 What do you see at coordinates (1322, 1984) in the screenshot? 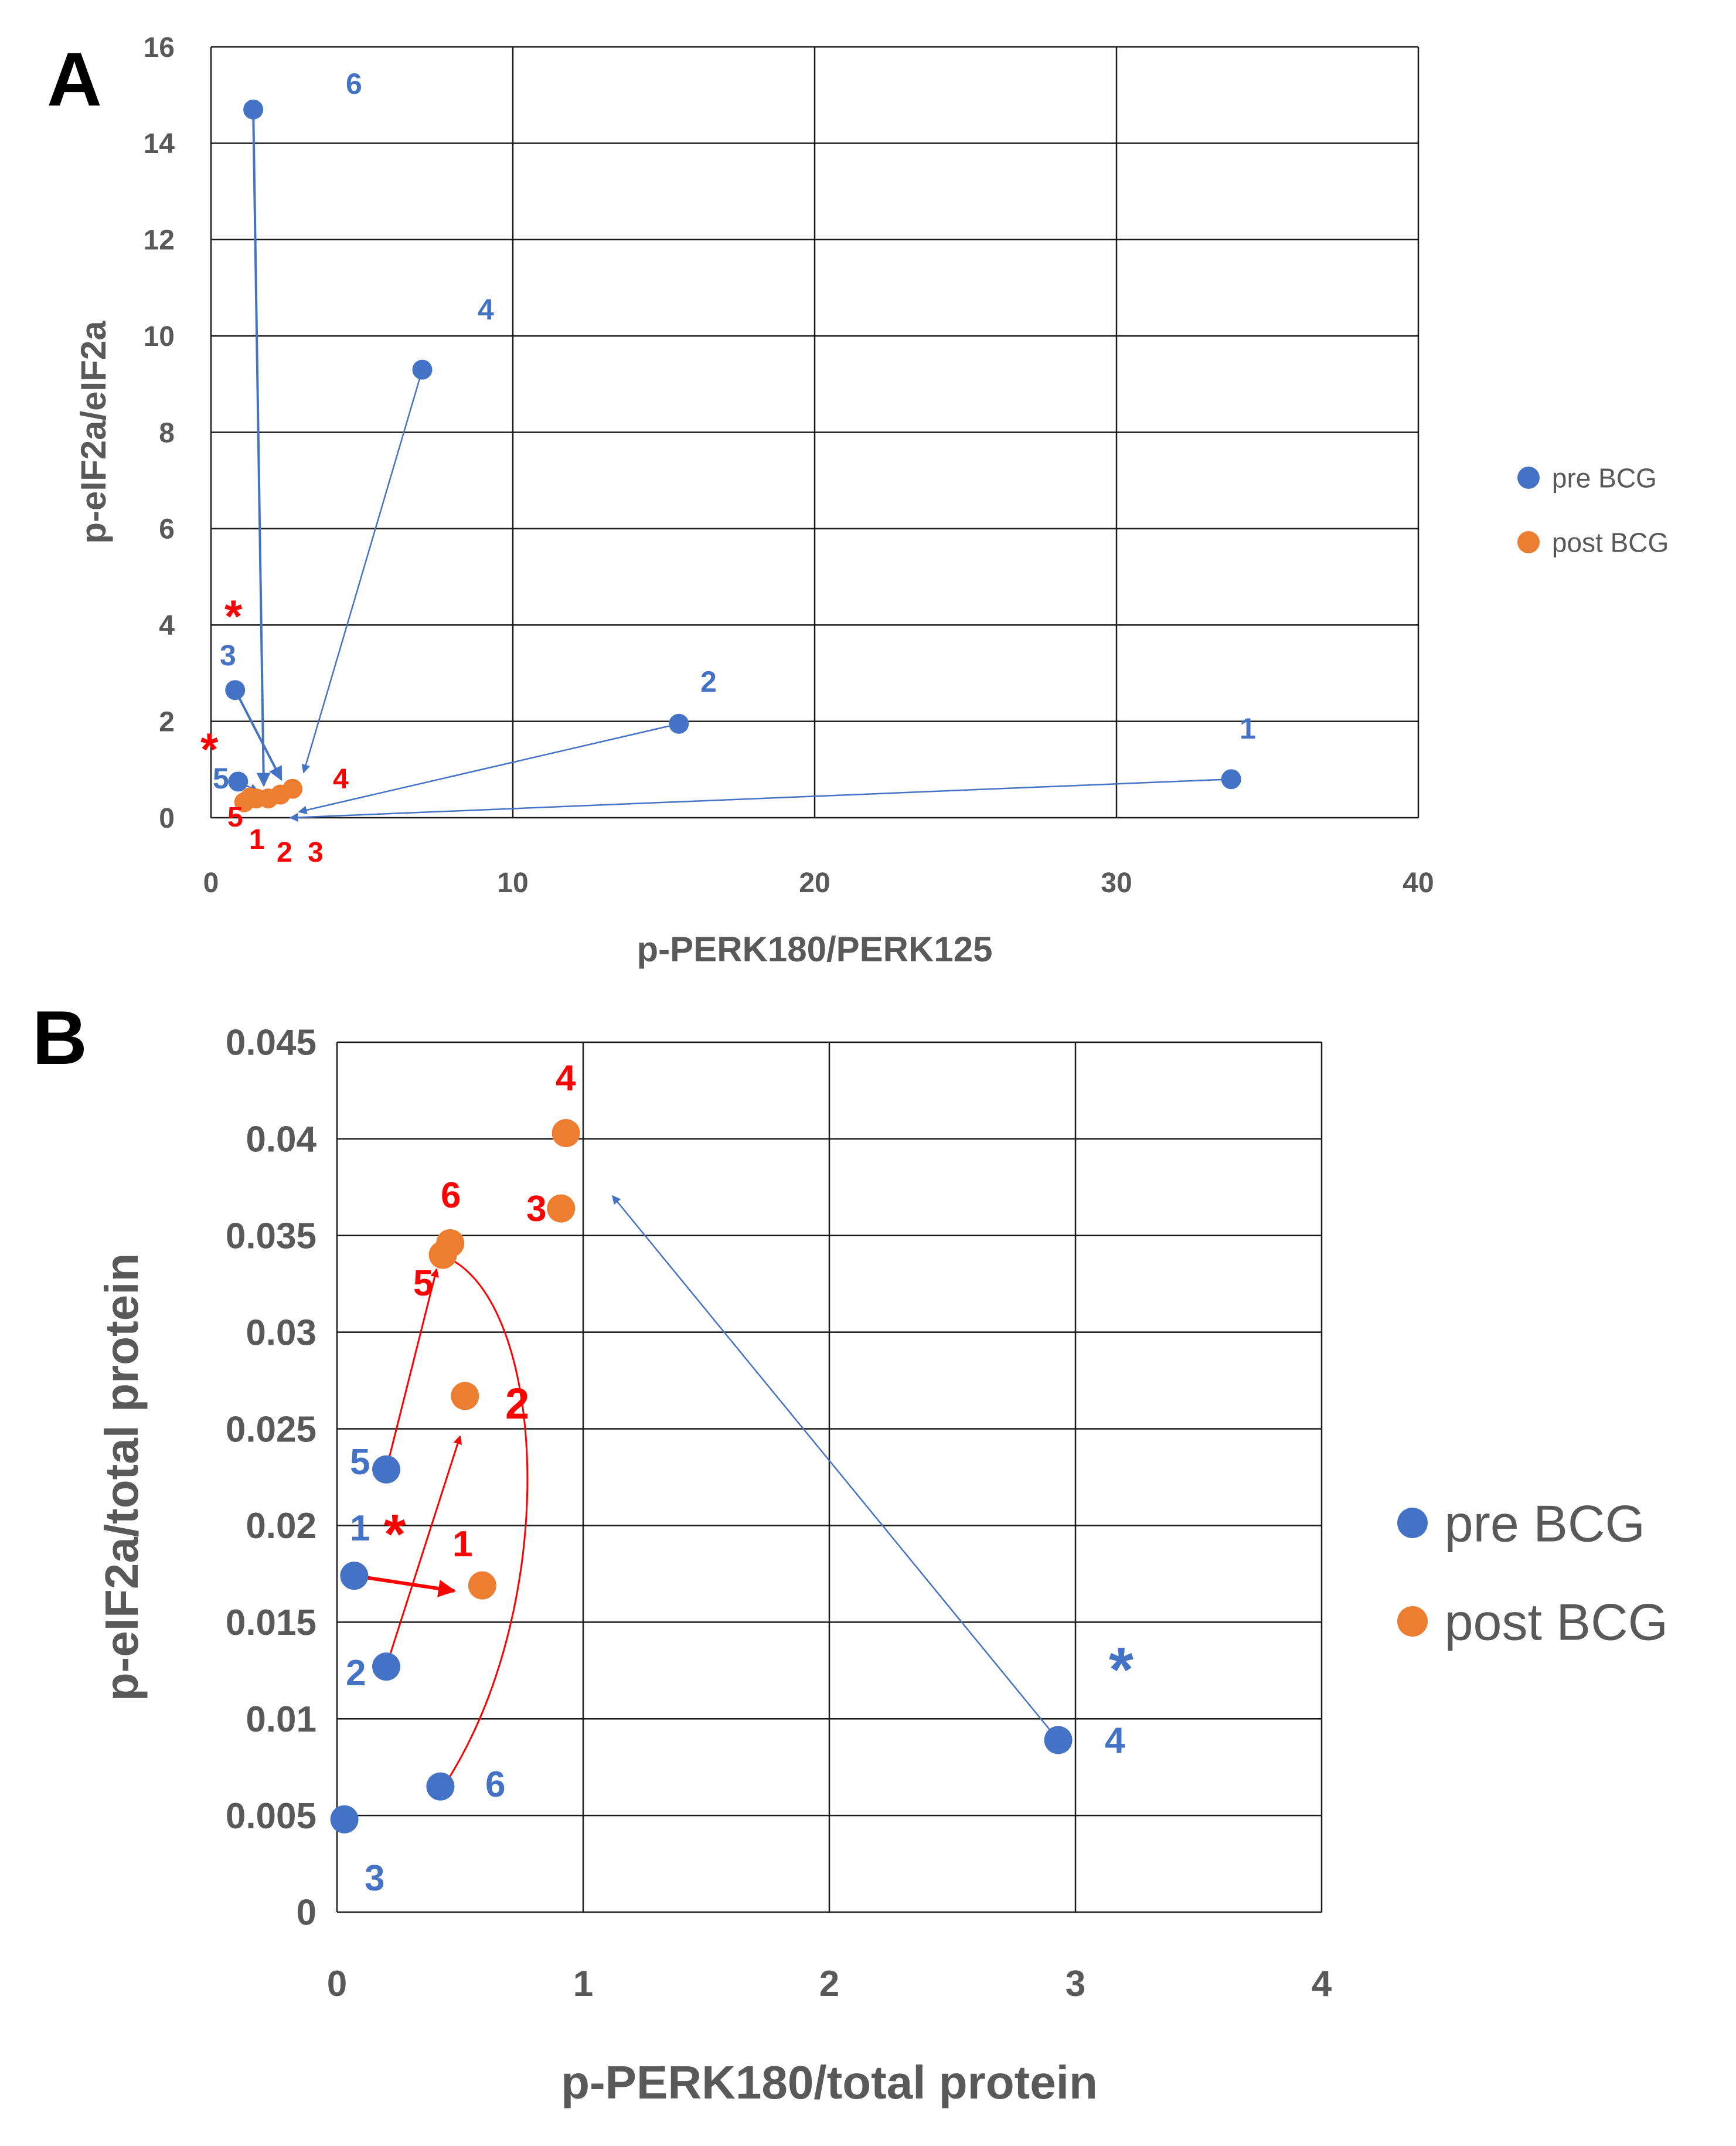
I see `x-tick-label: 4` at bounding box center [1322, 1984].